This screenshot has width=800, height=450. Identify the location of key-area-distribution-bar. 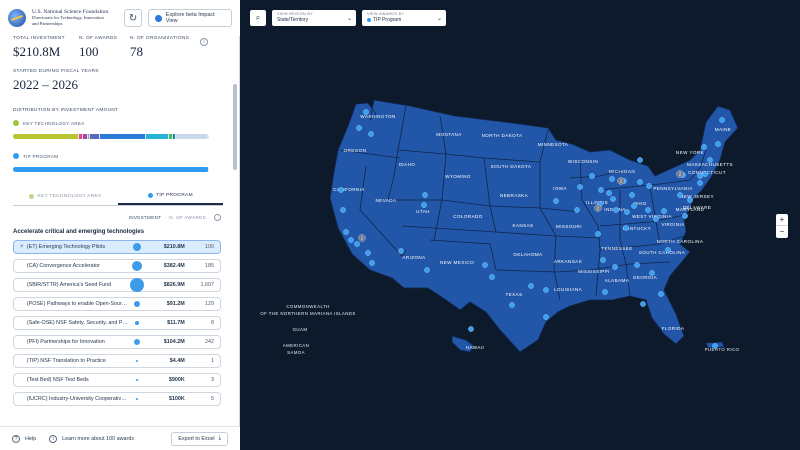
(111, 136).